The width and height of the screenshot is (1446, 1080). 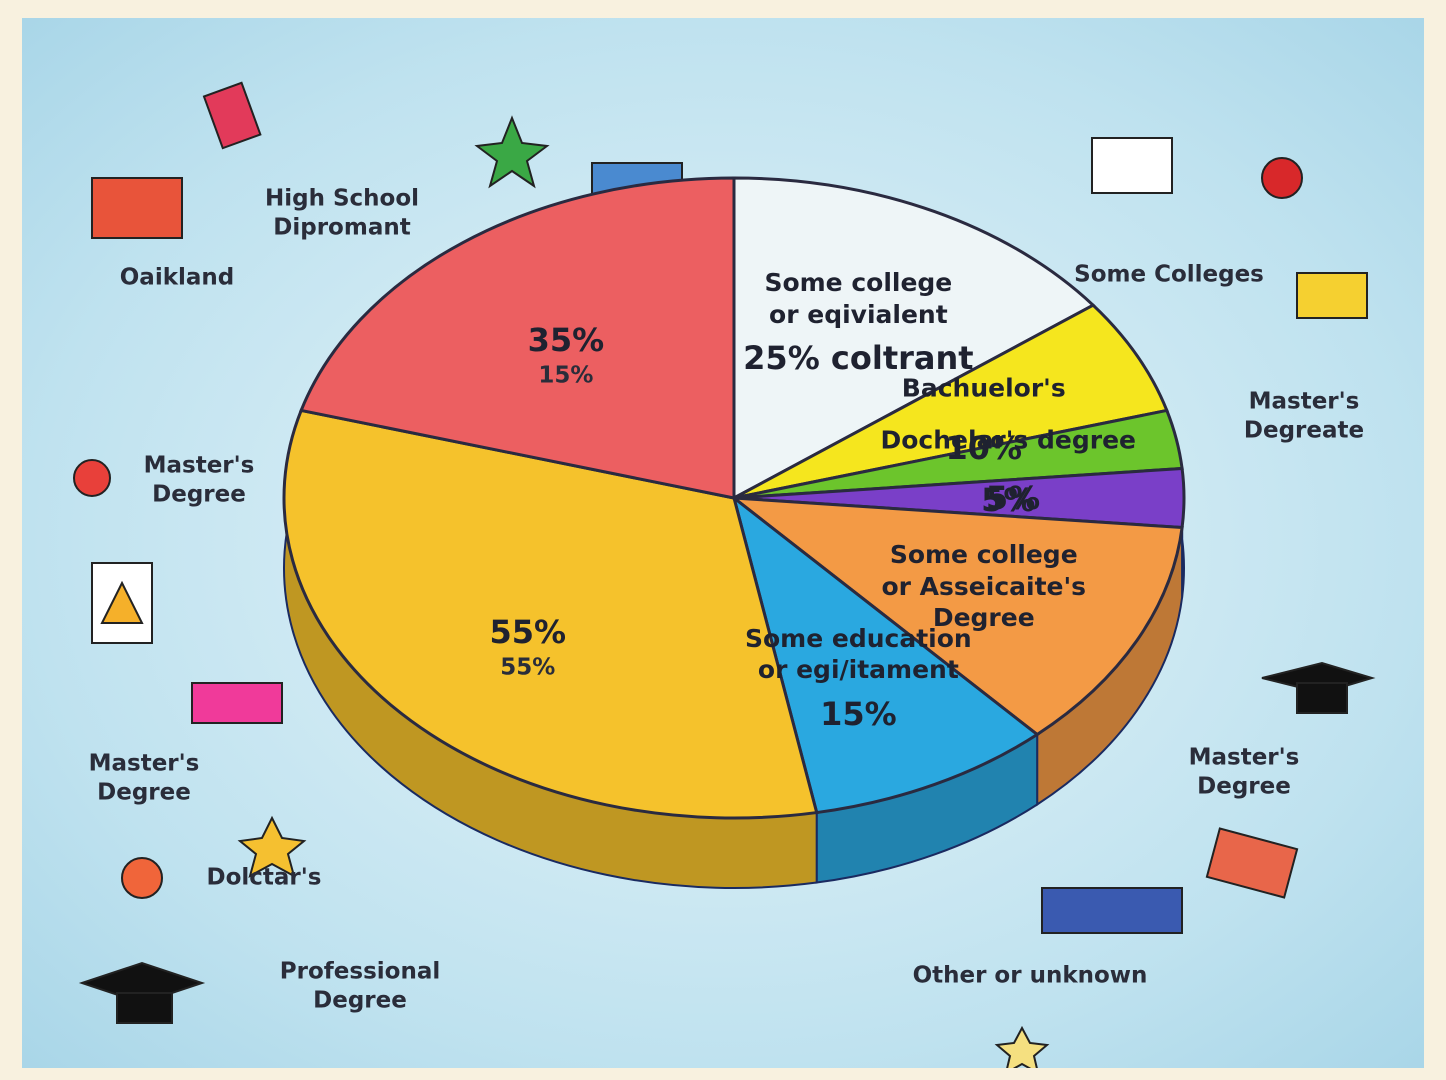 What do you see at coordinates (177, 277) in the screenshot?
I see `annotation: Oaikland` at bounding box center [177, 277].